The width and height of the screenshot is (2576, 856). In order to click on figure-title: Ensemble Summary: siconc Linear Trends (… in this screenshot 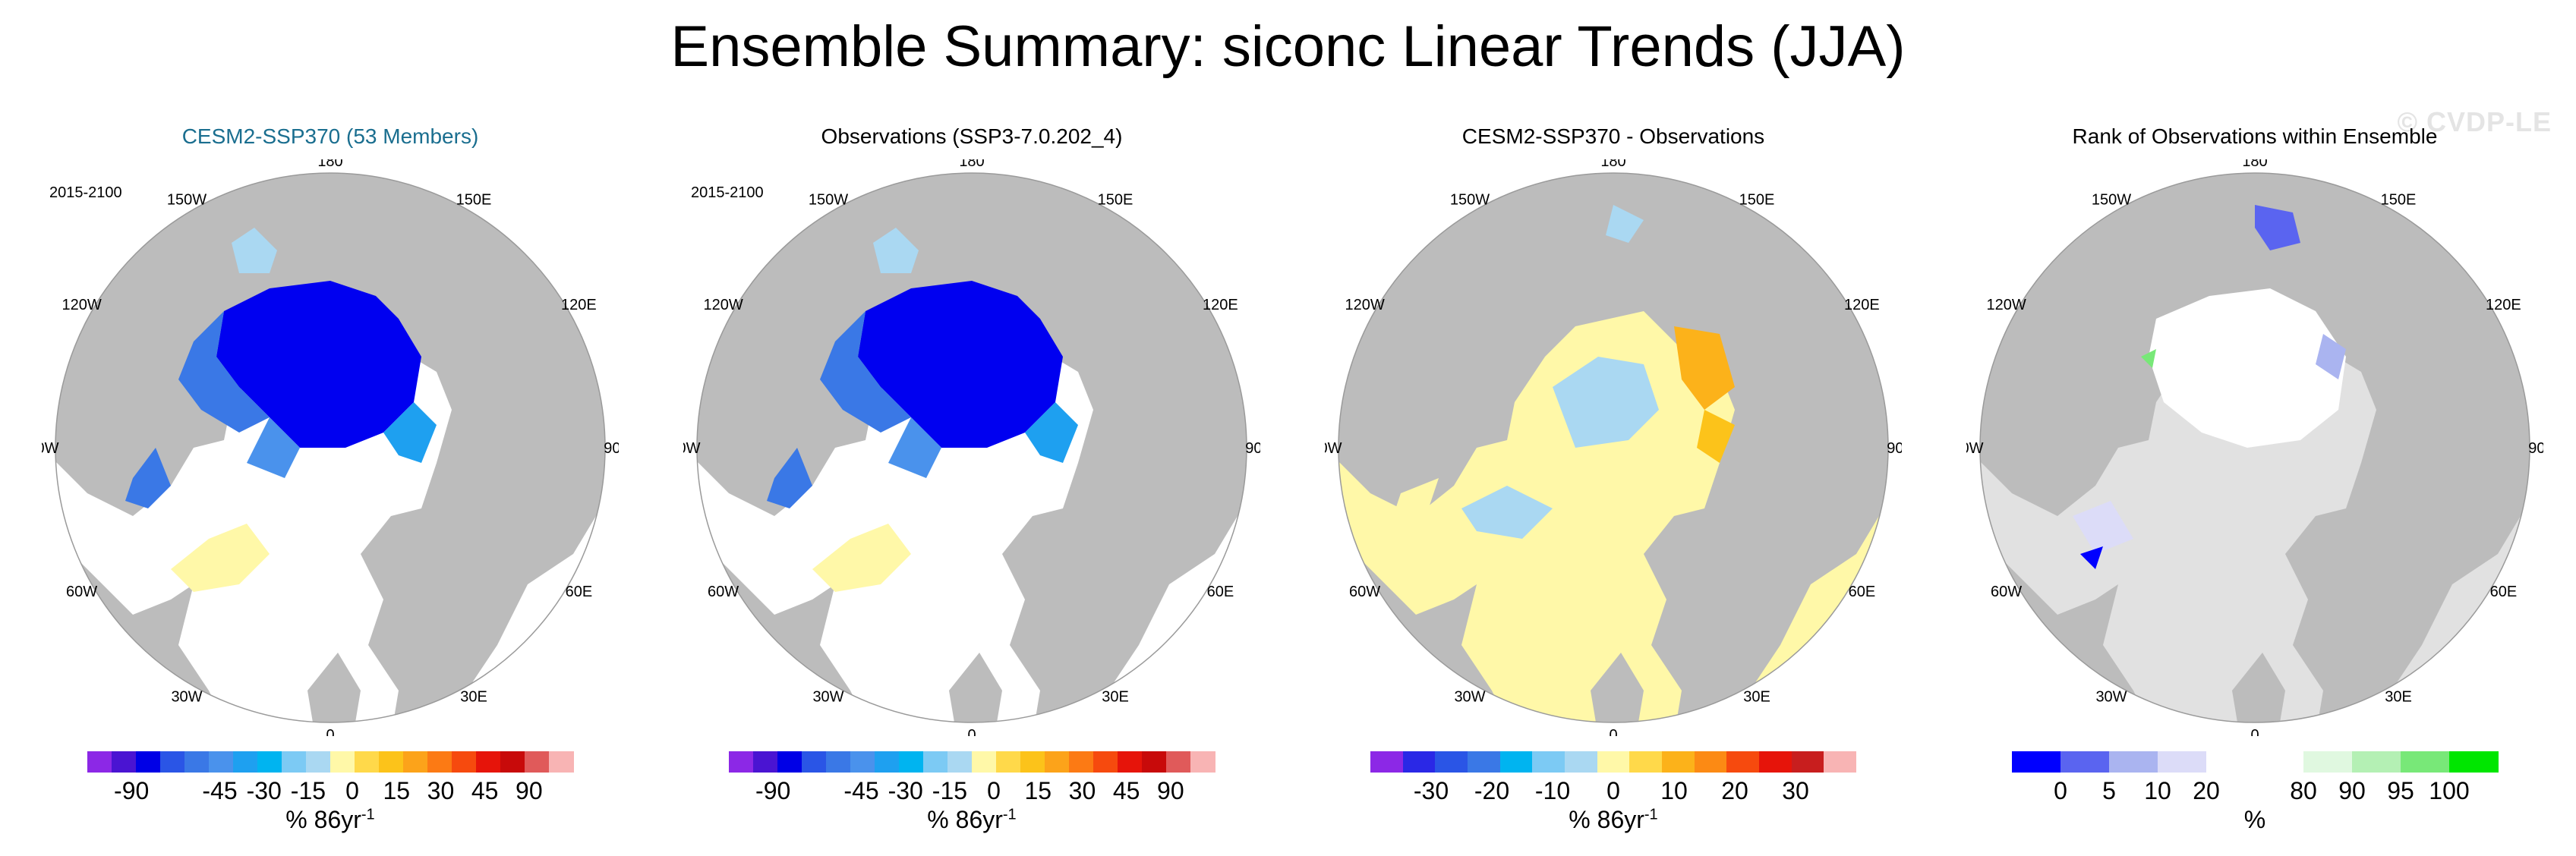, I will do `click(1288, 46)`.